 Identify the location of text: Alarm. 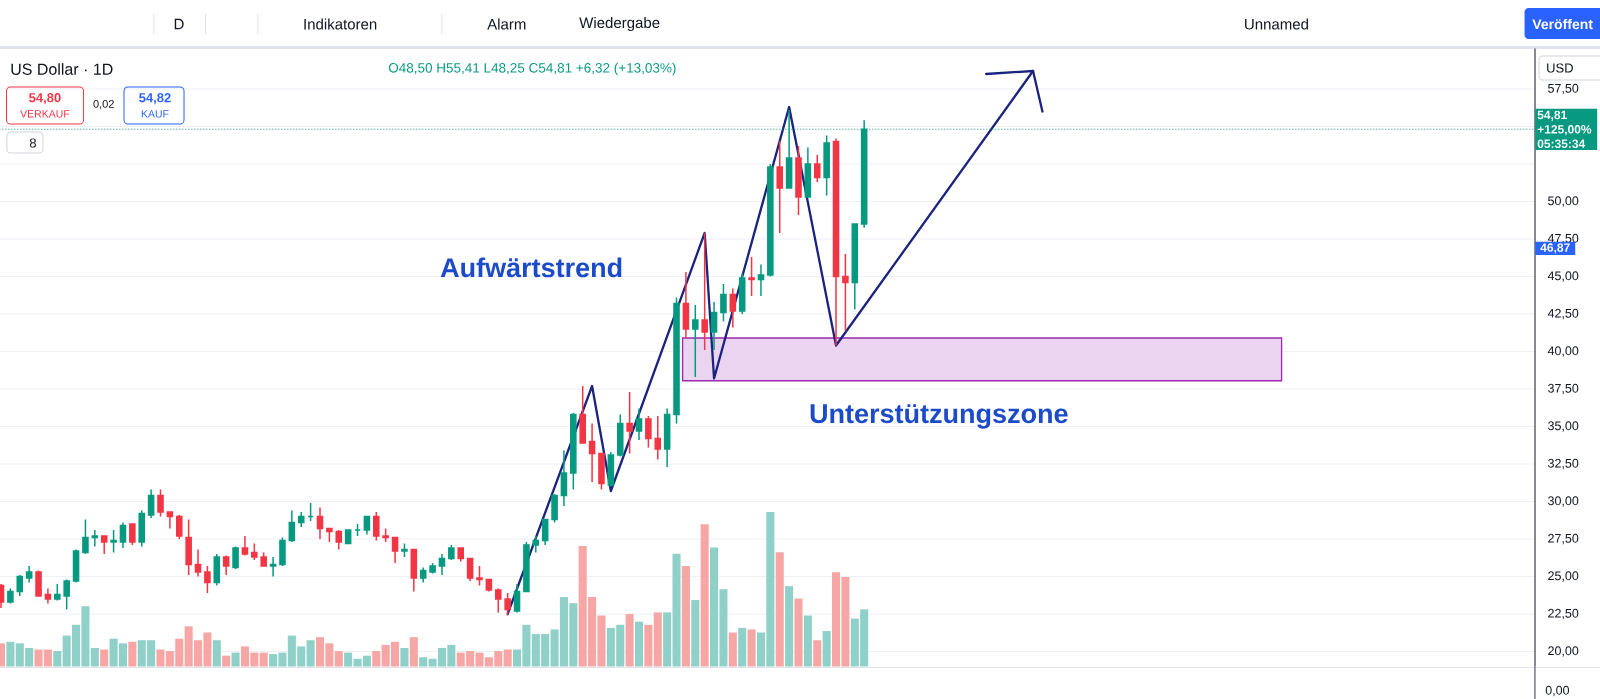
(506, 24).